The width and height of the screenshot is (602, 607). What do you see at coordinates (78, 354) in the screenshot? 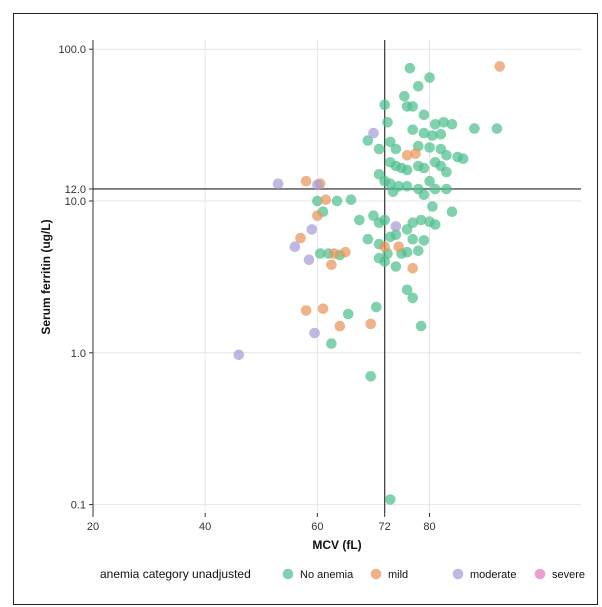
I see `y-tick-label: 1.0` at bounding box center [78, 354].